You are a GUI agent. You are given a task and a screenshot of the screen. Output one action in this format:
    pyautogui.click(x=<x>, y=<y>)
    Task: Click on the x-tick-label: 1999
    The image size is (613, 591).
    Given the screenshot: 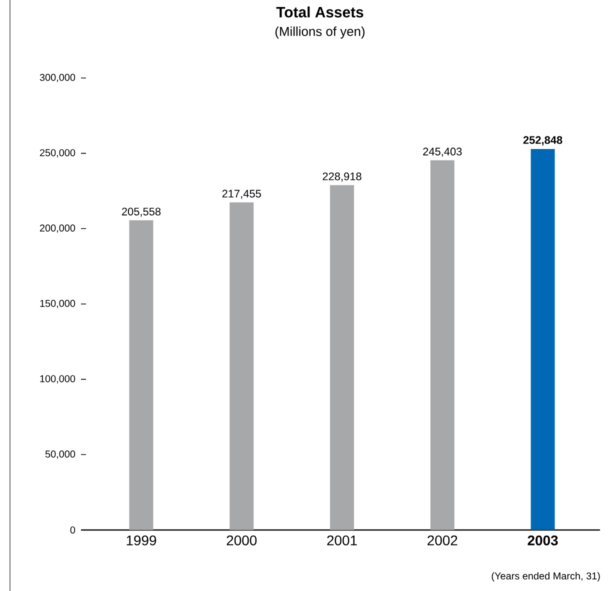 What is the action you would take?
    pyautogui.click(x=141, y=540)
    